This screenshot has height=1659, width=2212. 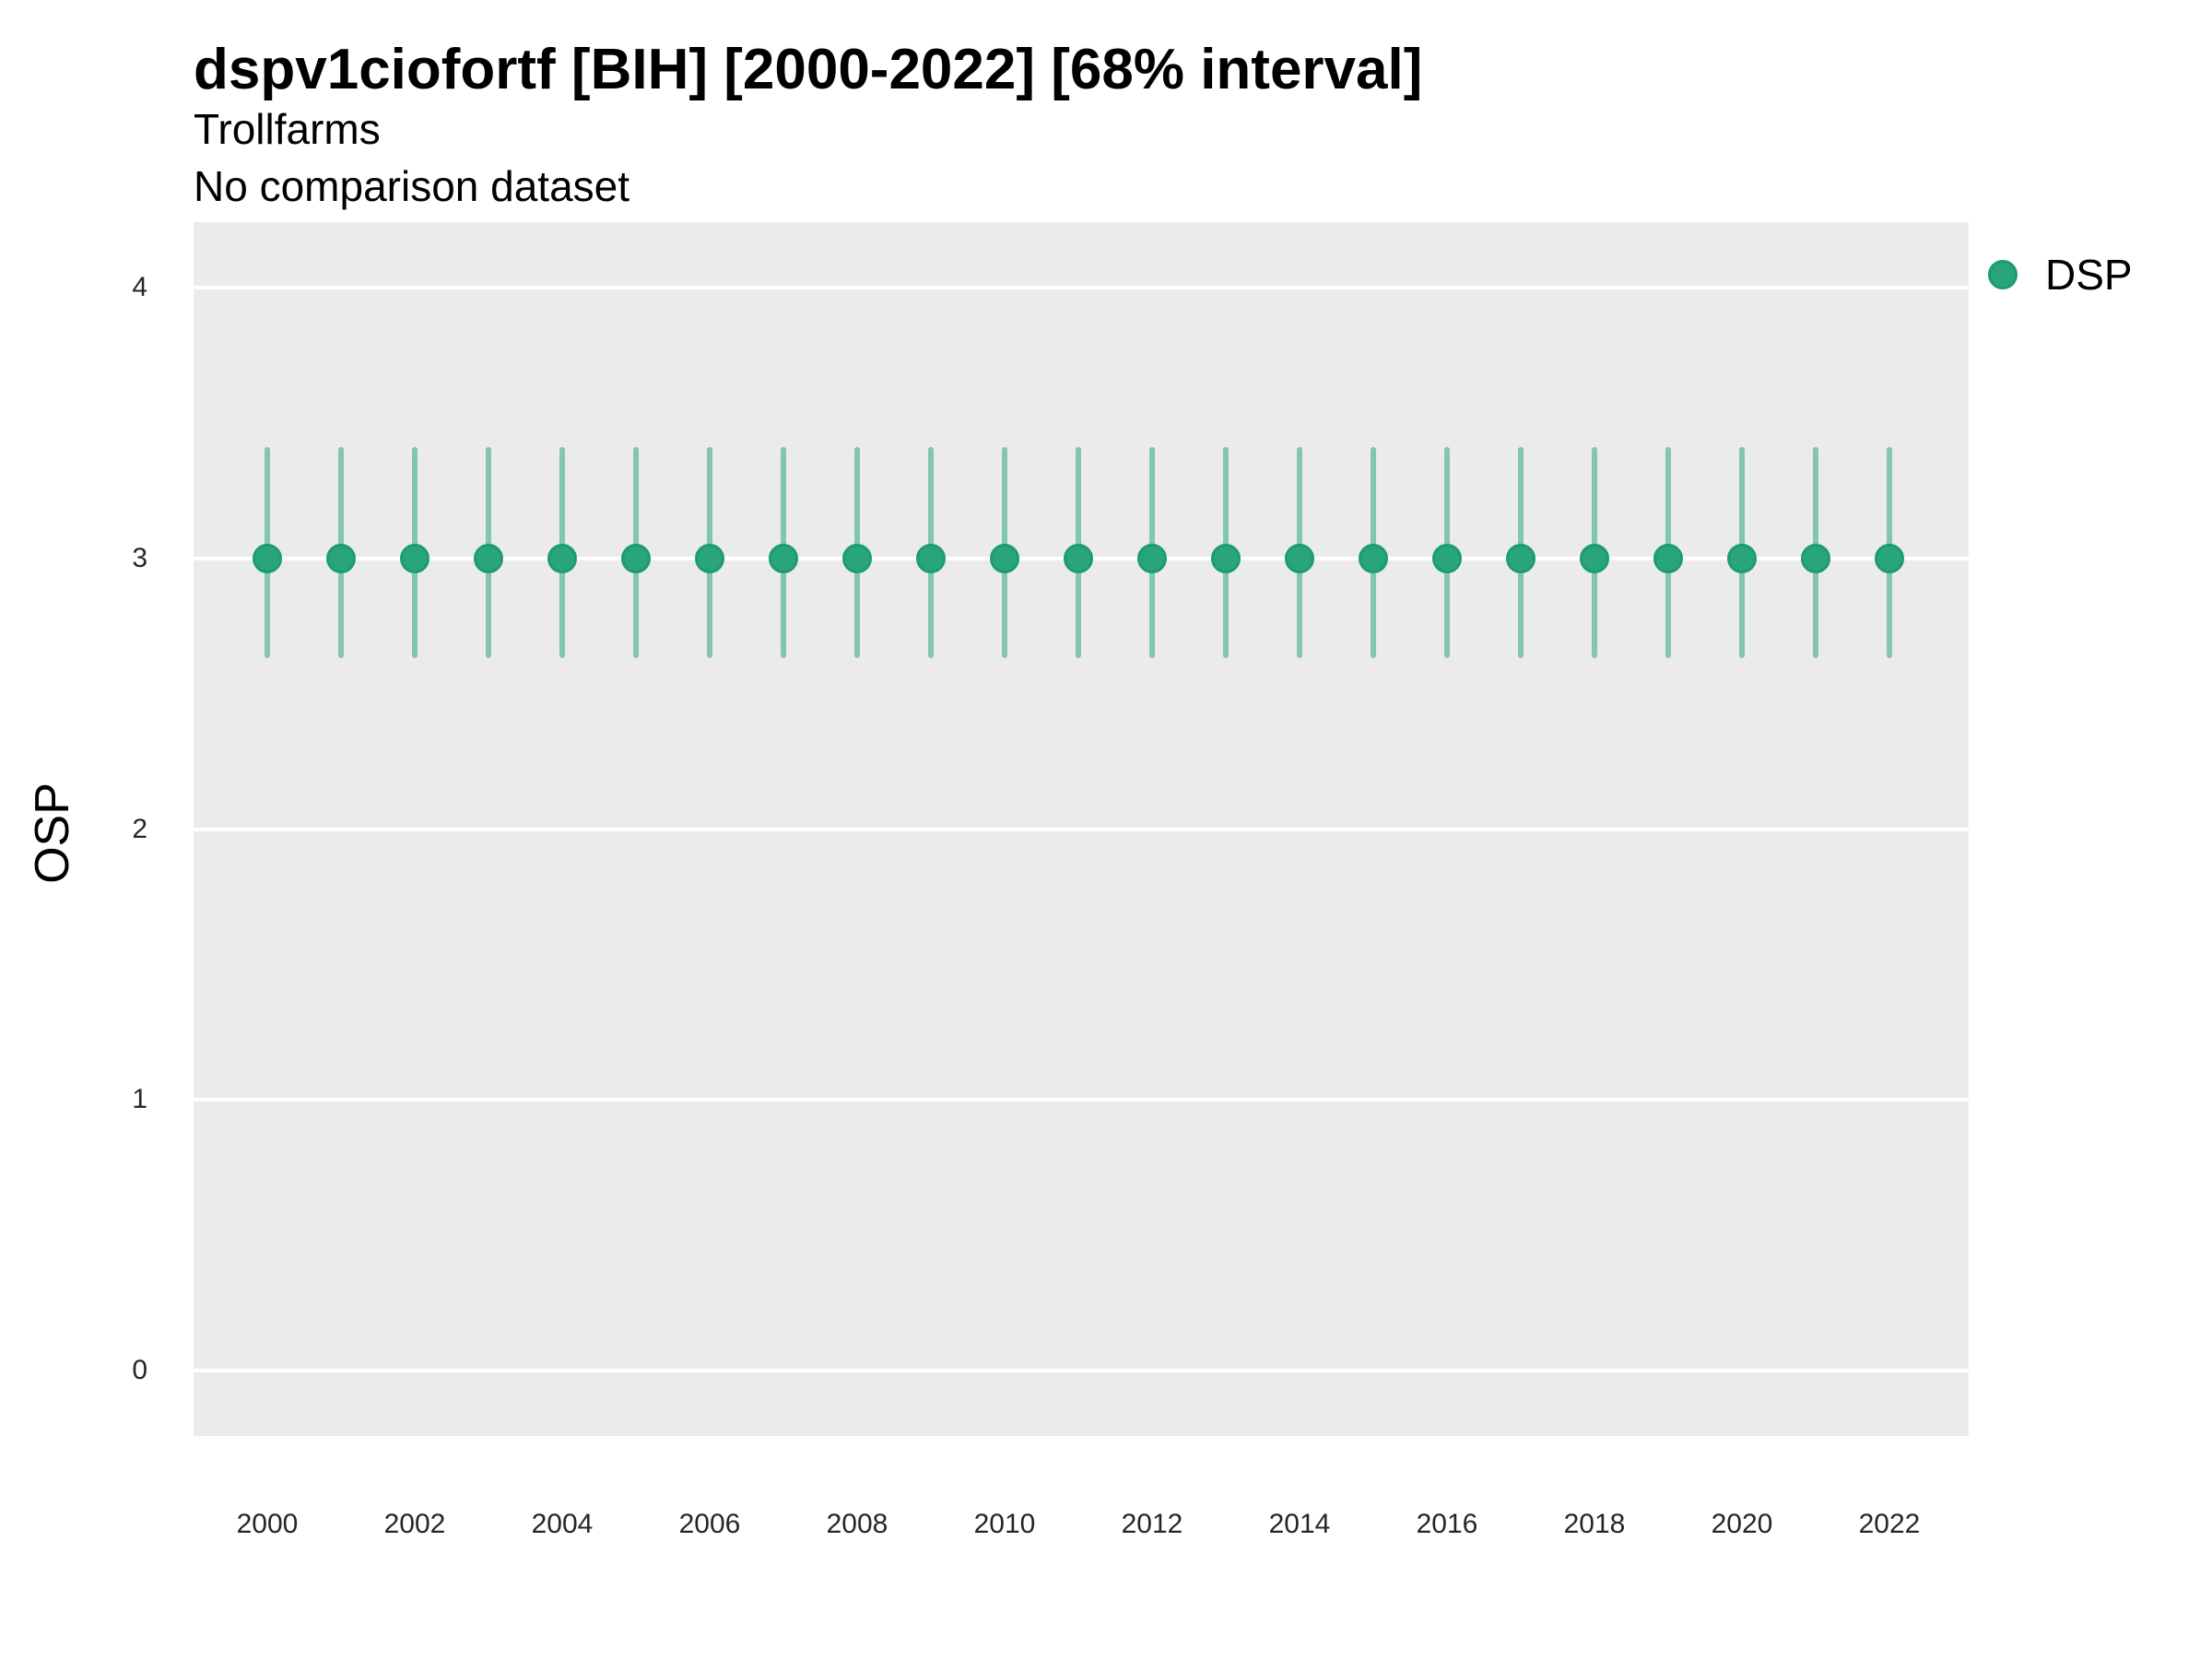 I want to click on y-tick-label: 4, so click(x=139, y=287).